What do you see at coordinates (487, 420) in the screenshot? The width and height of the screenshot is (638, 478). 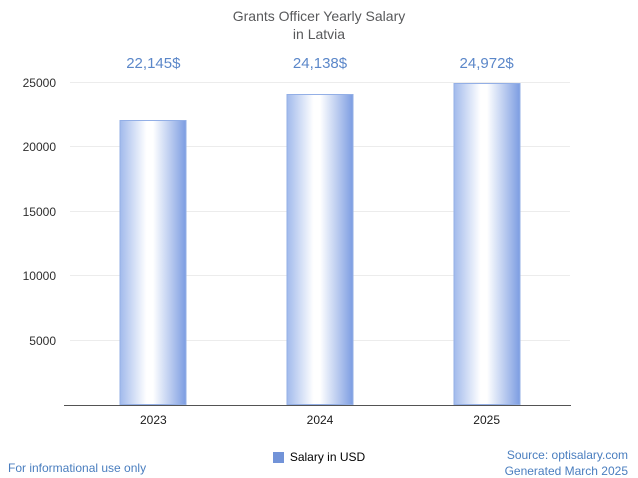 I see `x-axis-tick-label: 2025` at bounding box center [487, 420].